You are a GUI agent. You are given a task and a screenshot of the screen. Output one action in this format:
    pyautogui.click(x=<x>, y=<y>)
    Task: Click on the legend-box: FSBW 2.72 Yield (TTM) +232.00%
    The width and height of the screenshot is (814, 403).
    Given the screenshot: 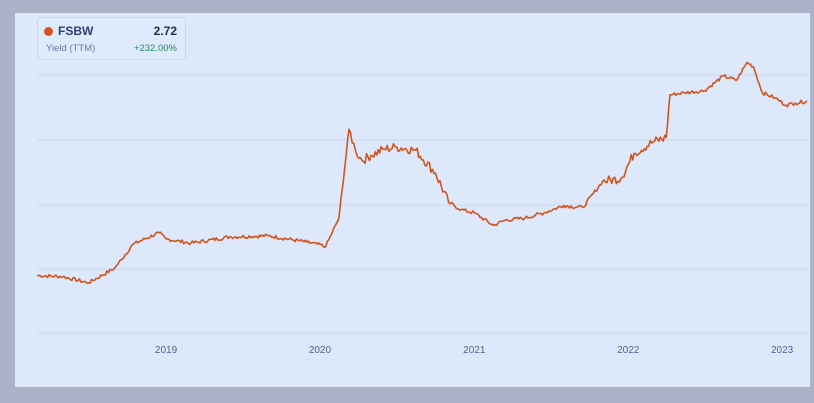 What is the action you would take?
    pyautogui.click(x=111, y=38)
    